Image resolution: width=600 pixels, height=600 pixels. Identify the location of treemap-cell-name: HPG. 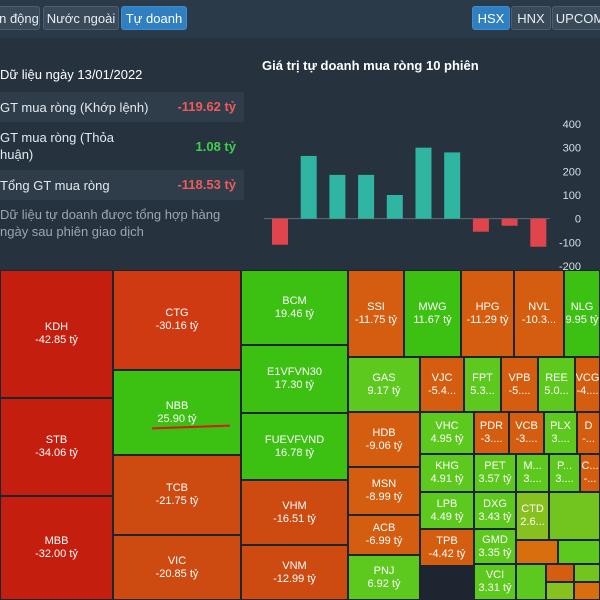
(487, 306).